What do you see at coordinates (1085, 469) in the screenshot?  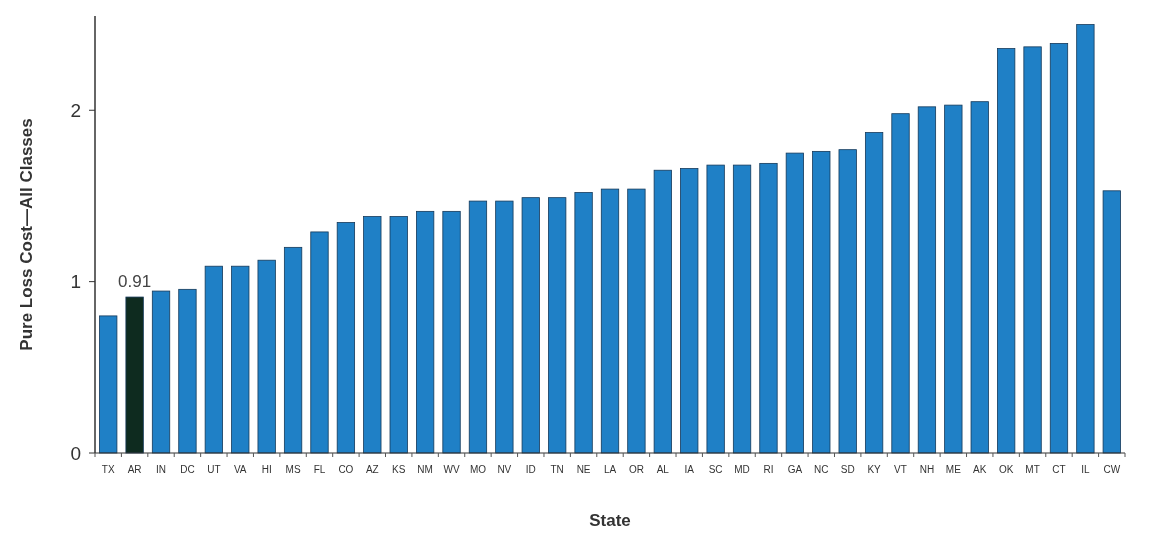 I see `x-tick-label: IL` at bounding box center [1085, 469].